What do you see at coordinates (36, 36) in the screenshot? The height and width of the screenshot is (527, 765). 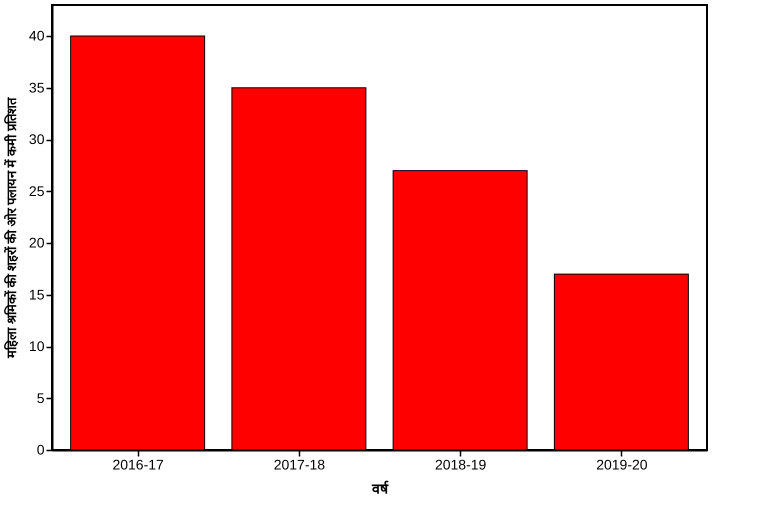 I see `y-tick-label: 40` at bounding box center [36, 36].